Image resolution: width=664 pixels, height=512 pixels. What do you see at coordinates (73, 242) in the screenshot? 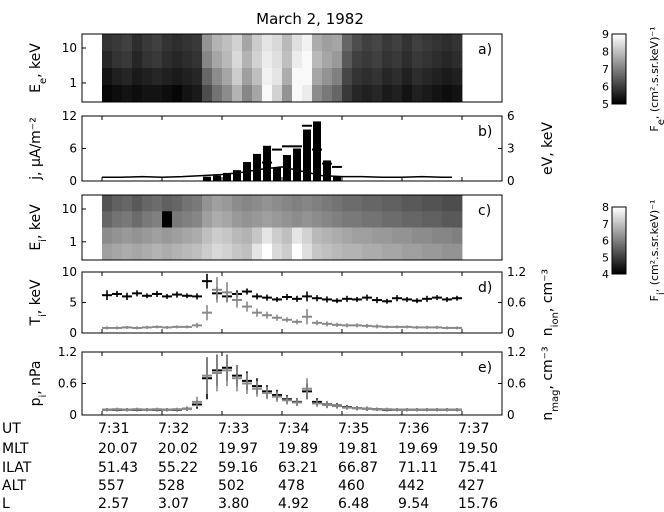
I see `y-tick-label: 1` at bounding box center [73, 242].